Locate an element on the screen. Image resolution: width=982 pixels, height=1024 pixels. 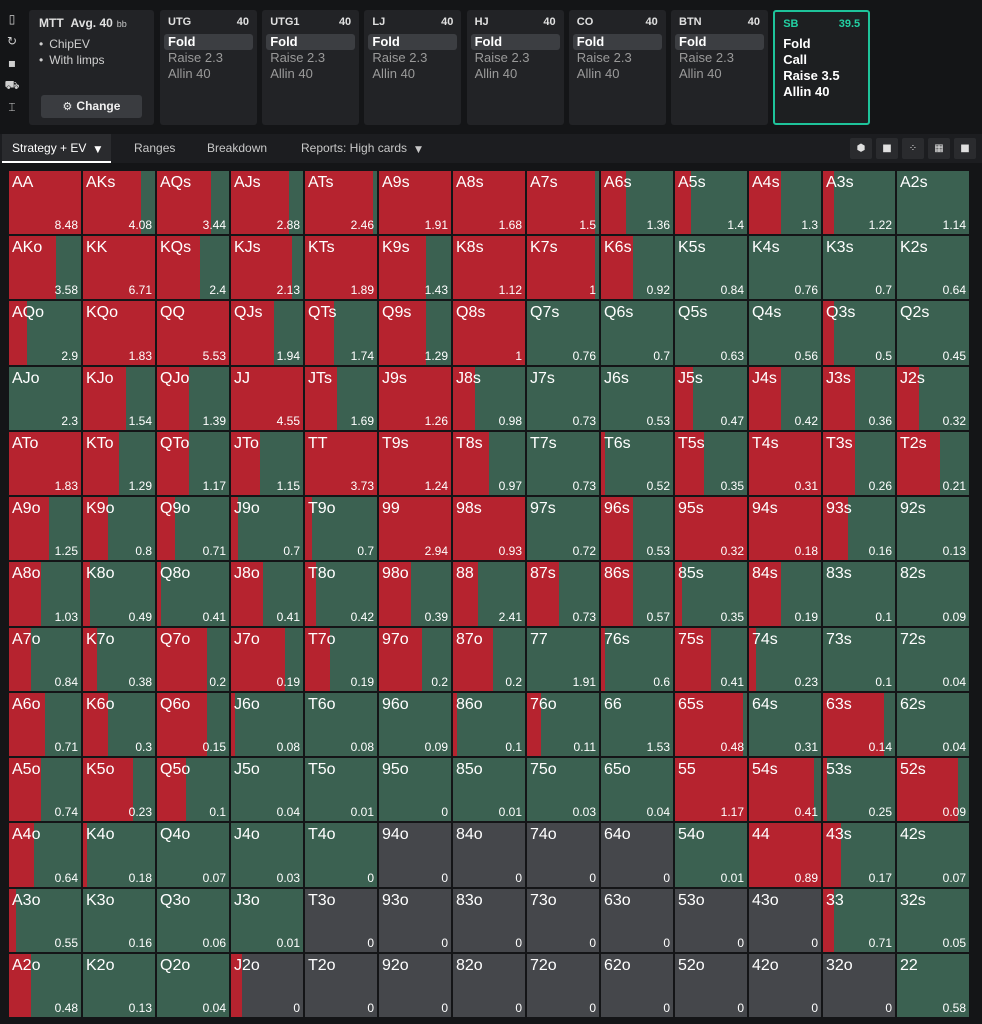
refresh-icon: ↻ is located at coordinates (12, 41).